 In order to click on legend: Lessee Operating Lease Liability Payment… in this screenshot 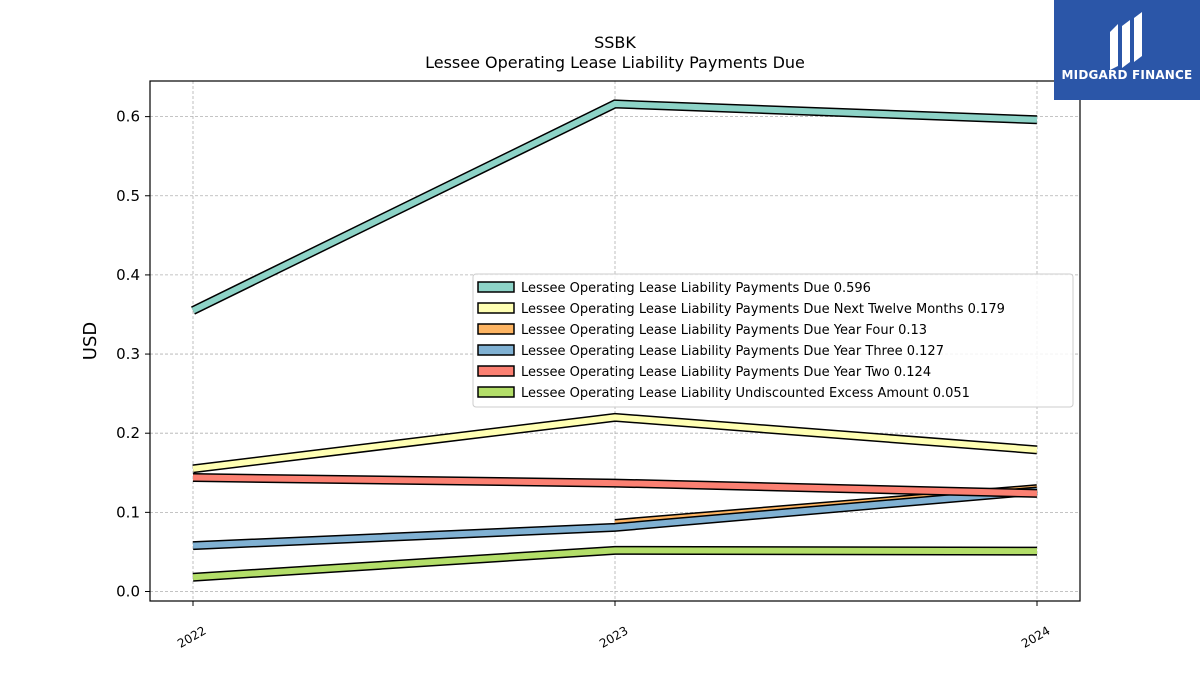, I will do `click(773, 340)`.